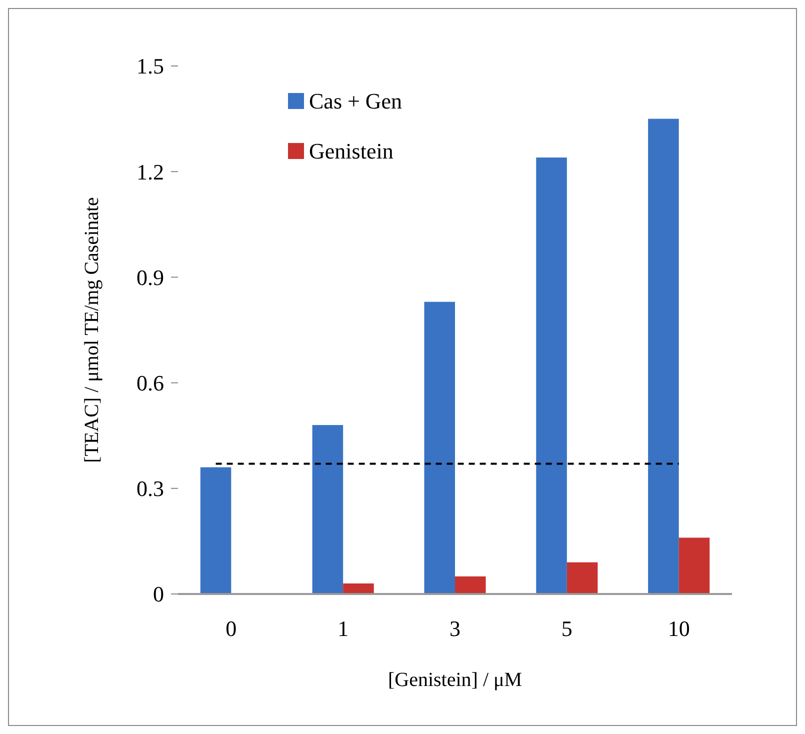 This screenshot has height=734, width=805. Describe the element at coordinates (150, 383) in the screenshot. I see `y-tick-label: 0.6` at that location.